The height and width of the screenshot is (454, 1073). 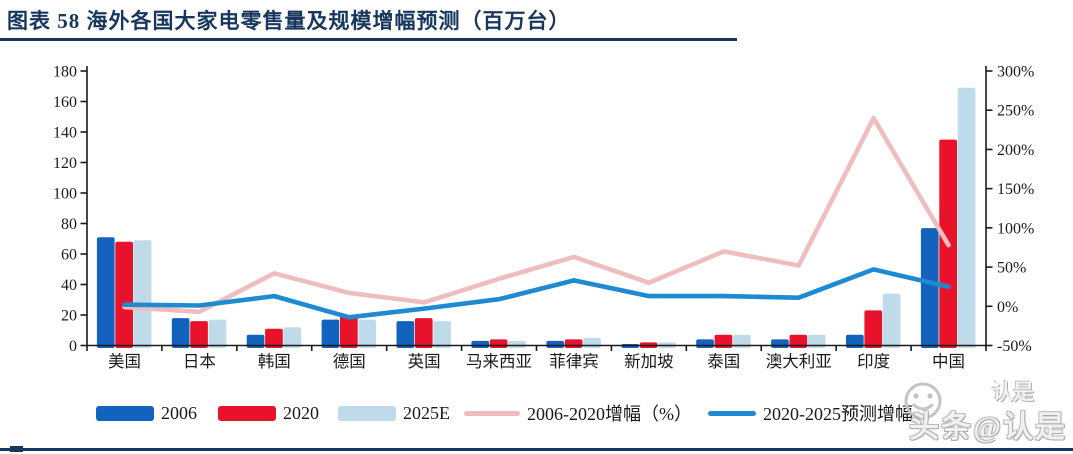 I want to click on bar-2006-中国, so click(x=929, y=288).